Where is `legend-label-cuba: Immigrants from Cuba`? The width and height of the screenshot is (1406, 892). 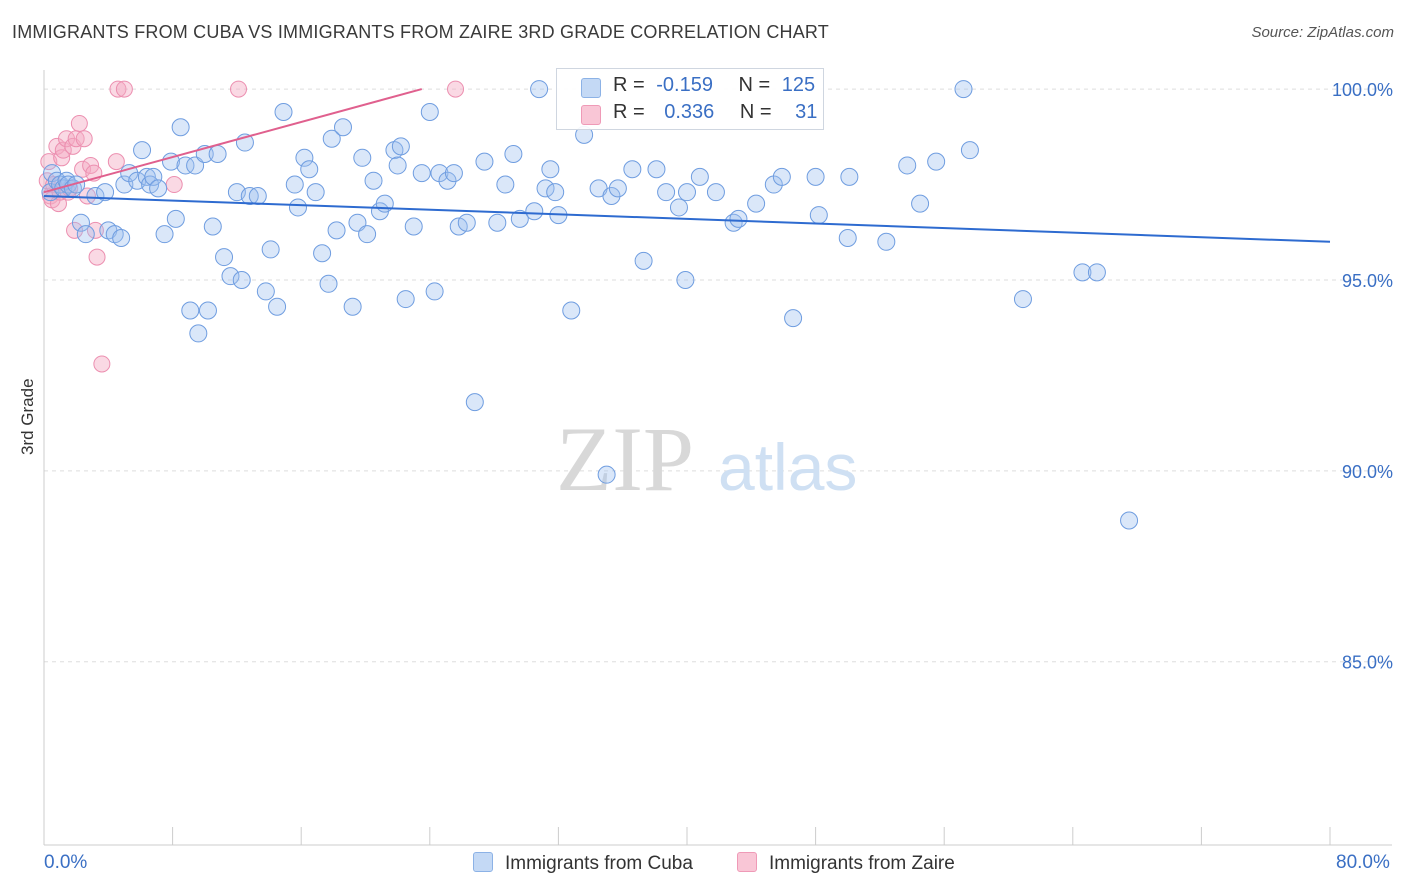 legend-label-cuba: Immigrants from Cuba is located at coordinates (599, 863).